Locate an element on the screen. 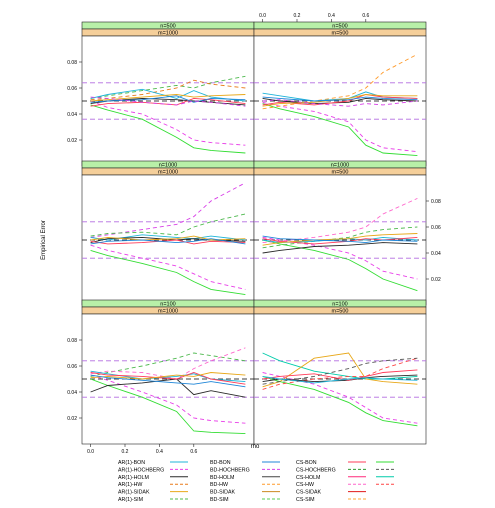  legend-label: CS-BON is located at coordinates (306, 463).